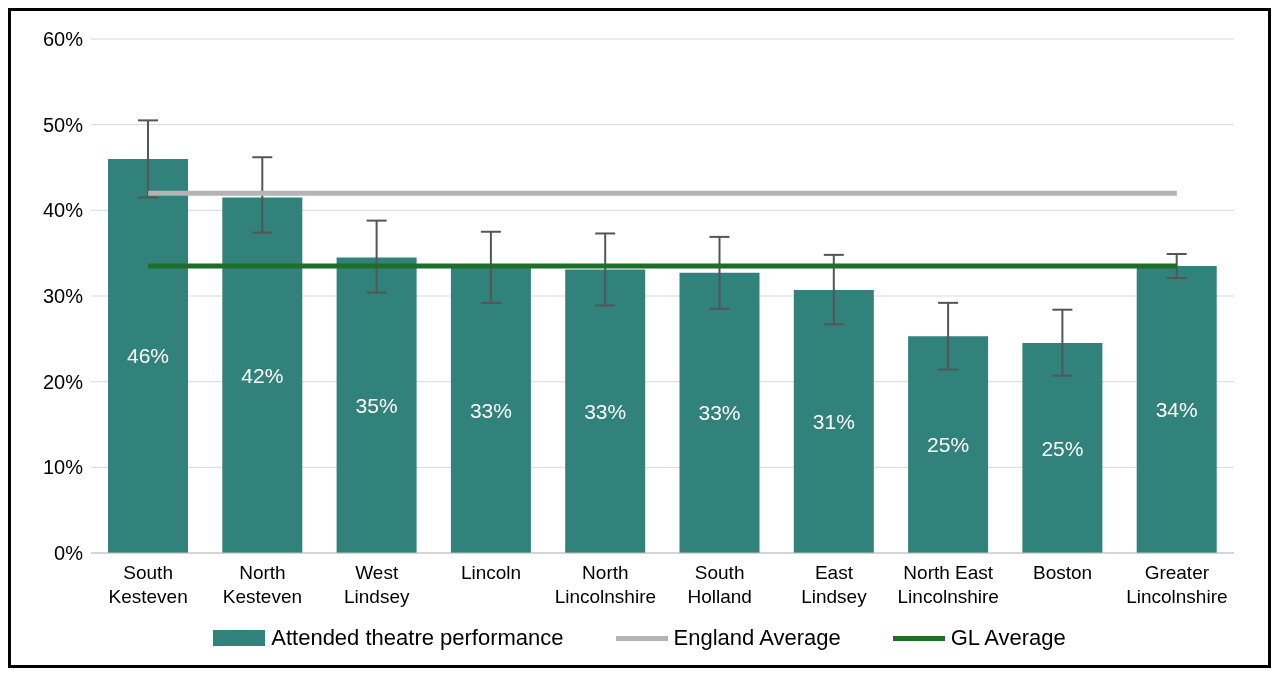 Image resolution: width=1285 pixels, height=682 pixels. Describe the element at coordinates (1062, 572) in the screenshot. I see `x-tick-label: Boston` at that location.